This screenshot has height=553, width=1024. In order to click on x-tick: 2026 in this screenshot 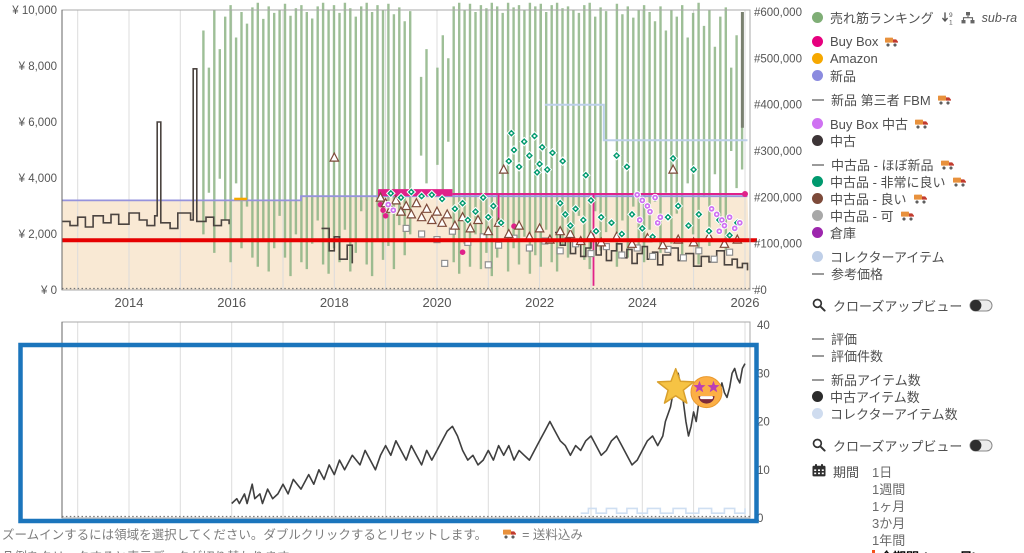, I will do `click(745, 302)`.